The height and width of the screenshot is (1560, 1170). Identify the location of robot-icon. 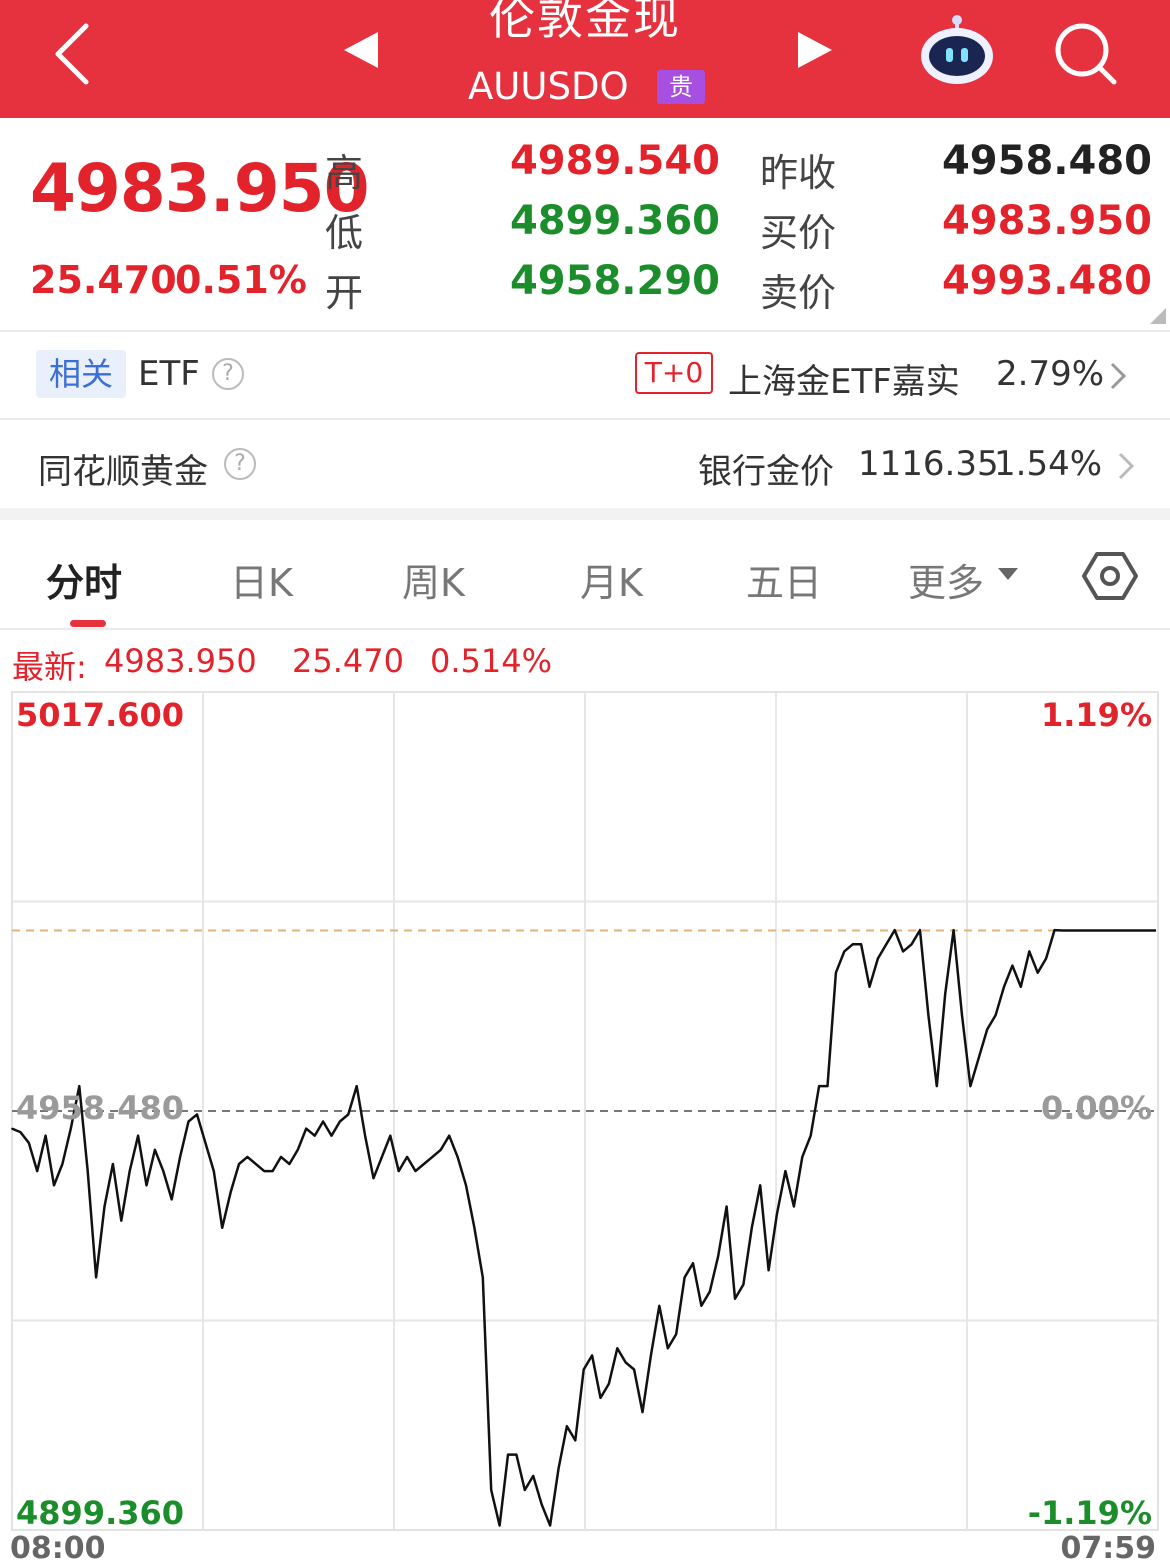
(957, 50).